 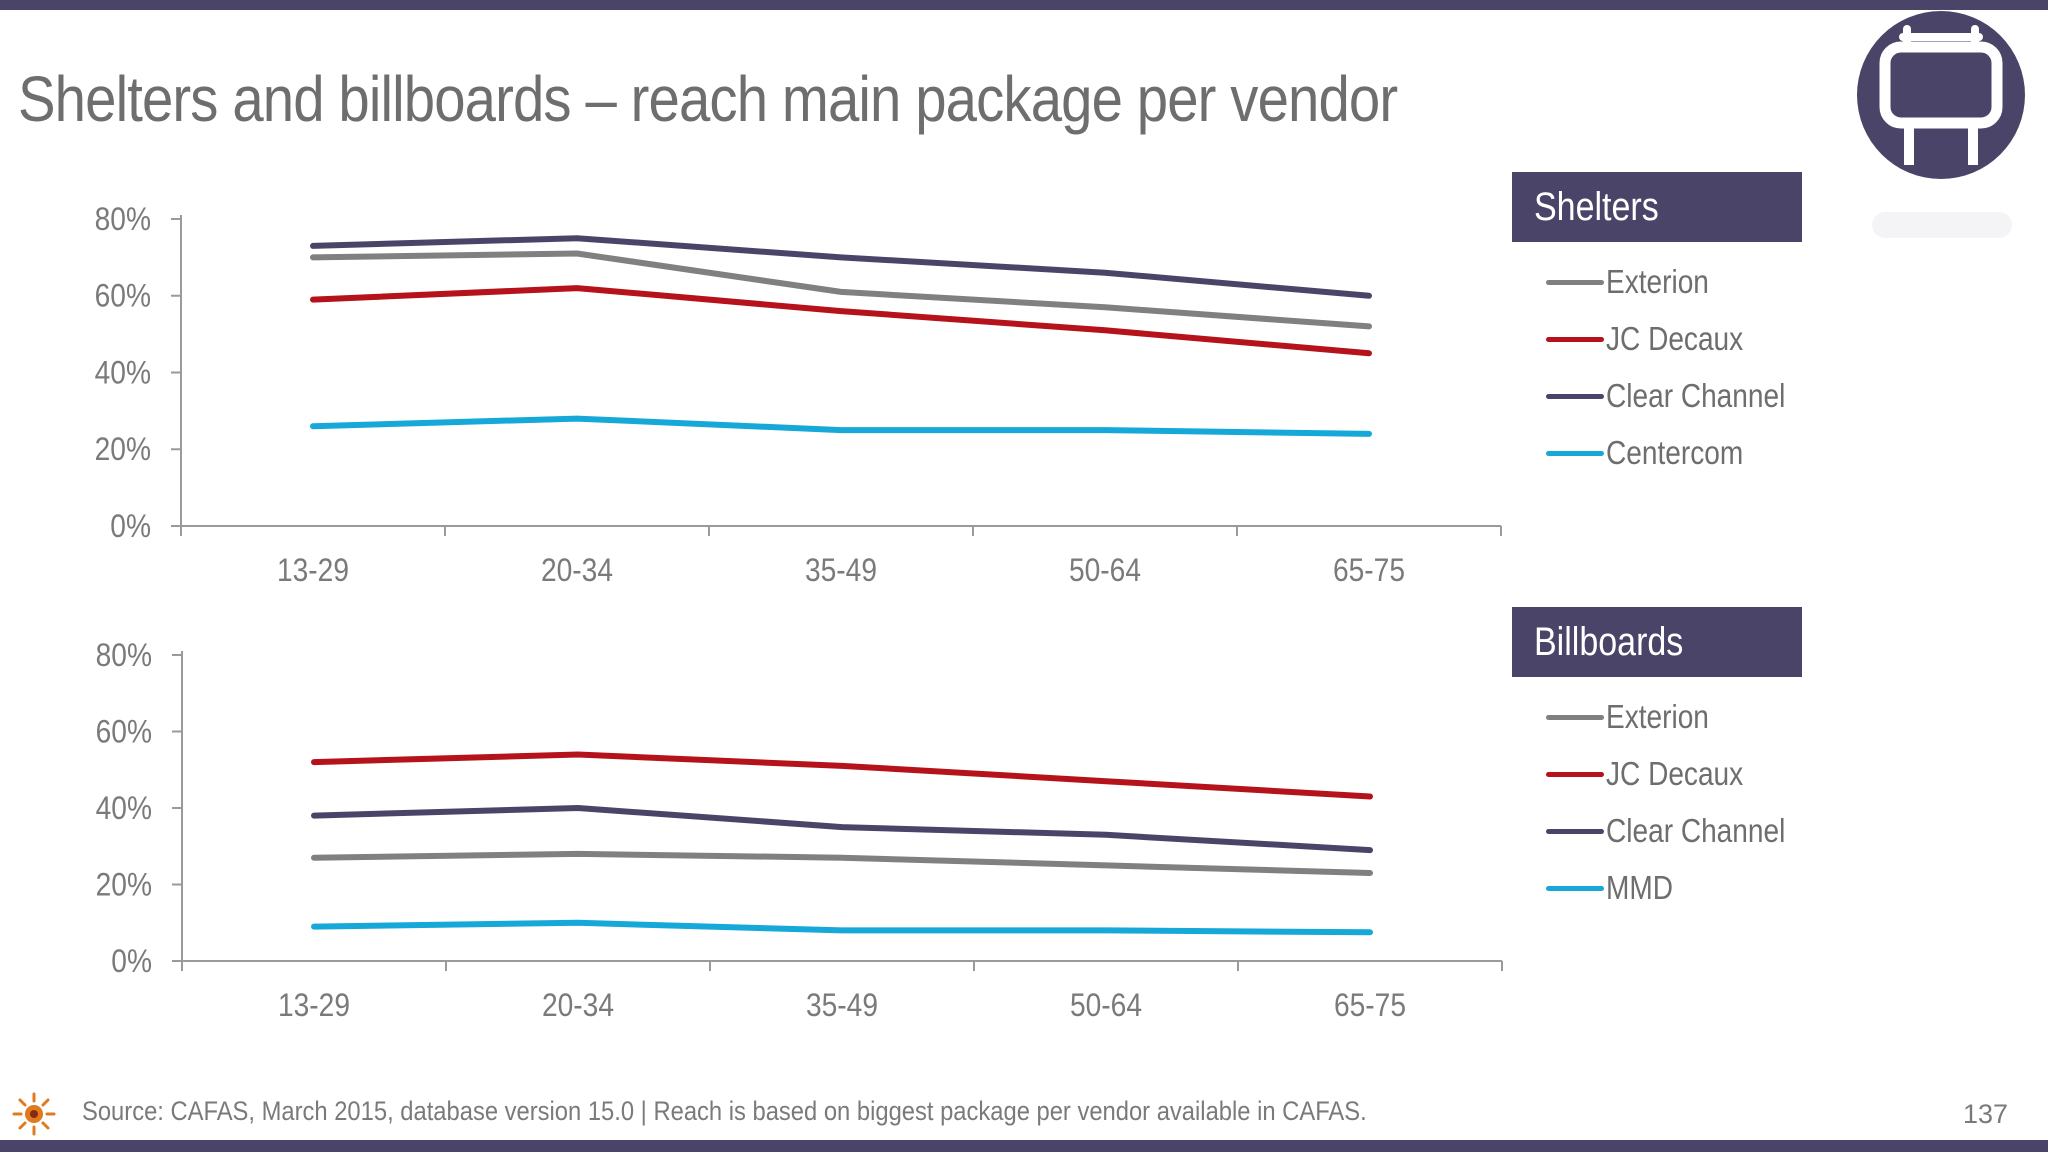 I want to click on billboards-legend-header: Billboards, so click(x=1657, y=642).